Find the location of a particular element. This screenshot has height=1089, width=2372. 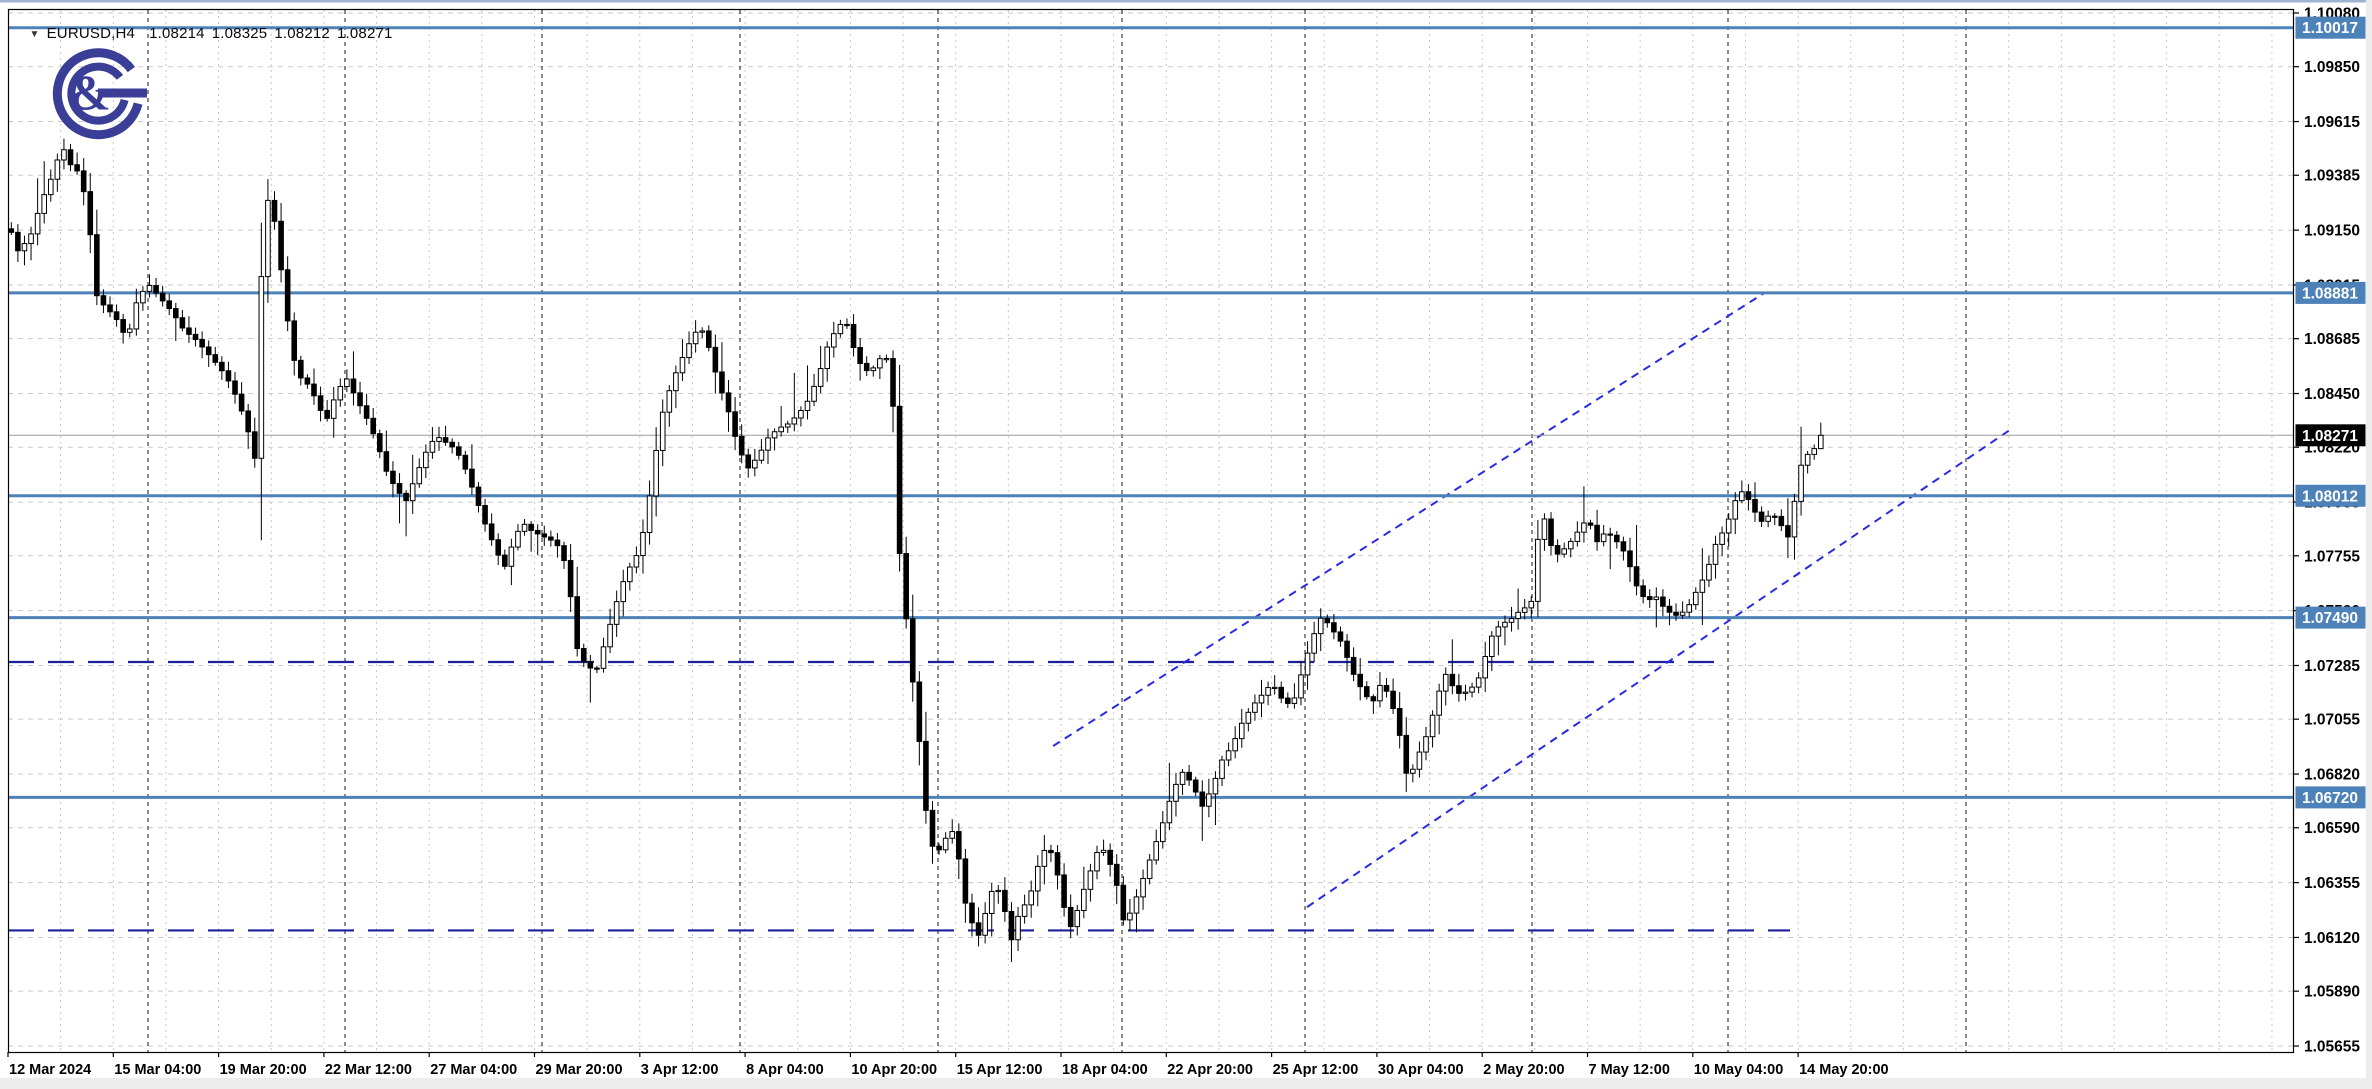

time-tick-label: 22 Apr 20:00 is located at coordinates (1210, 1070).